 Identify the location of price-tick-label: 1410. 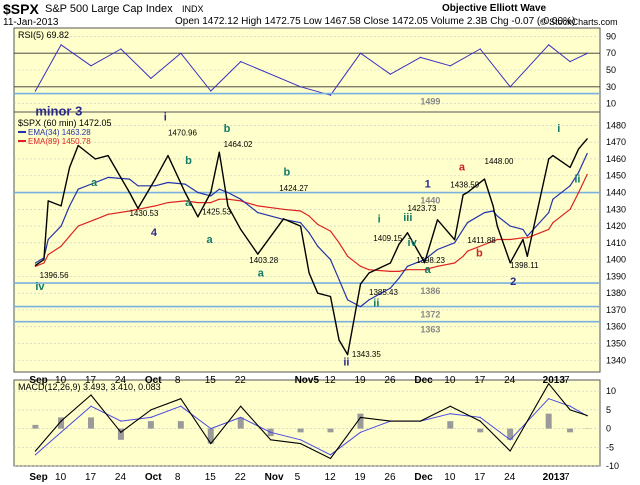
(616, 243).